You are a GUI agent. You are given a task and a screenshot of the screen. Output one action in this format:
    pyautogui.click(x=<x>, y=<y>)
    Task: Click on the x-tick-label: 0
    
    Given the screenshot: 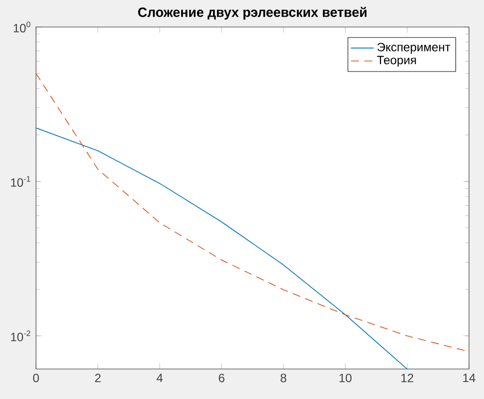 What is the action you would take?
    pyautogui.click(x=36, y=378)
    